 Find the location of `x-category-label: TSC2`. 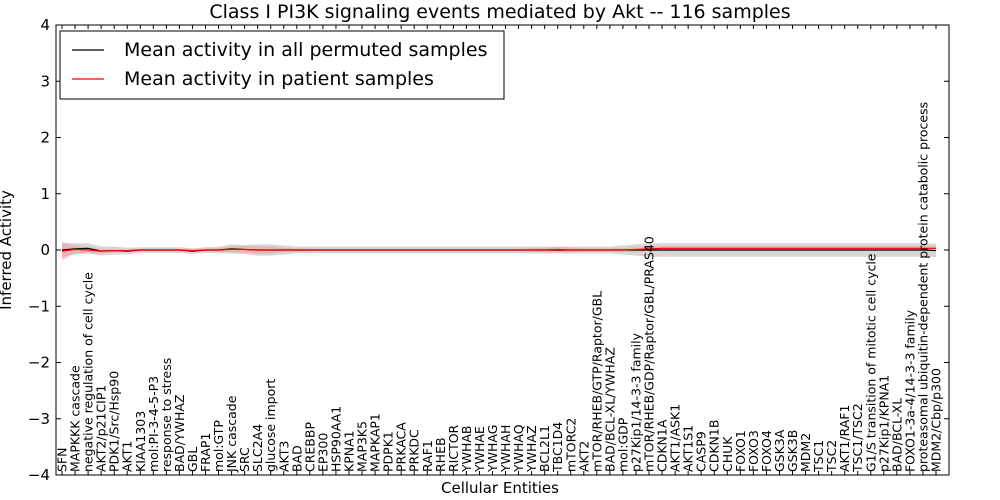

x-category-label: TSC2 is located at coordinates (831, 456).